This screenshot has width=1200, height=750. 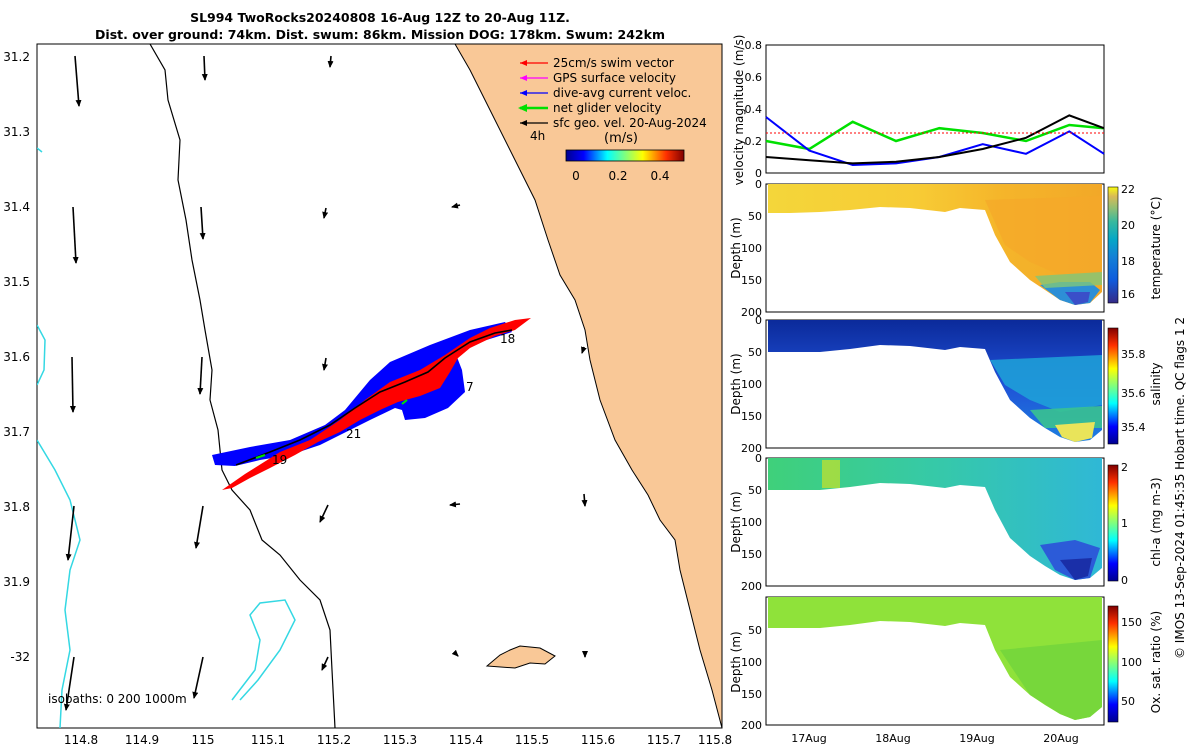 What do you see at coordinates (466, 740) in the screenshot?
I see `x-tick-115-4: 115.4` at bounding box center [466, 740].